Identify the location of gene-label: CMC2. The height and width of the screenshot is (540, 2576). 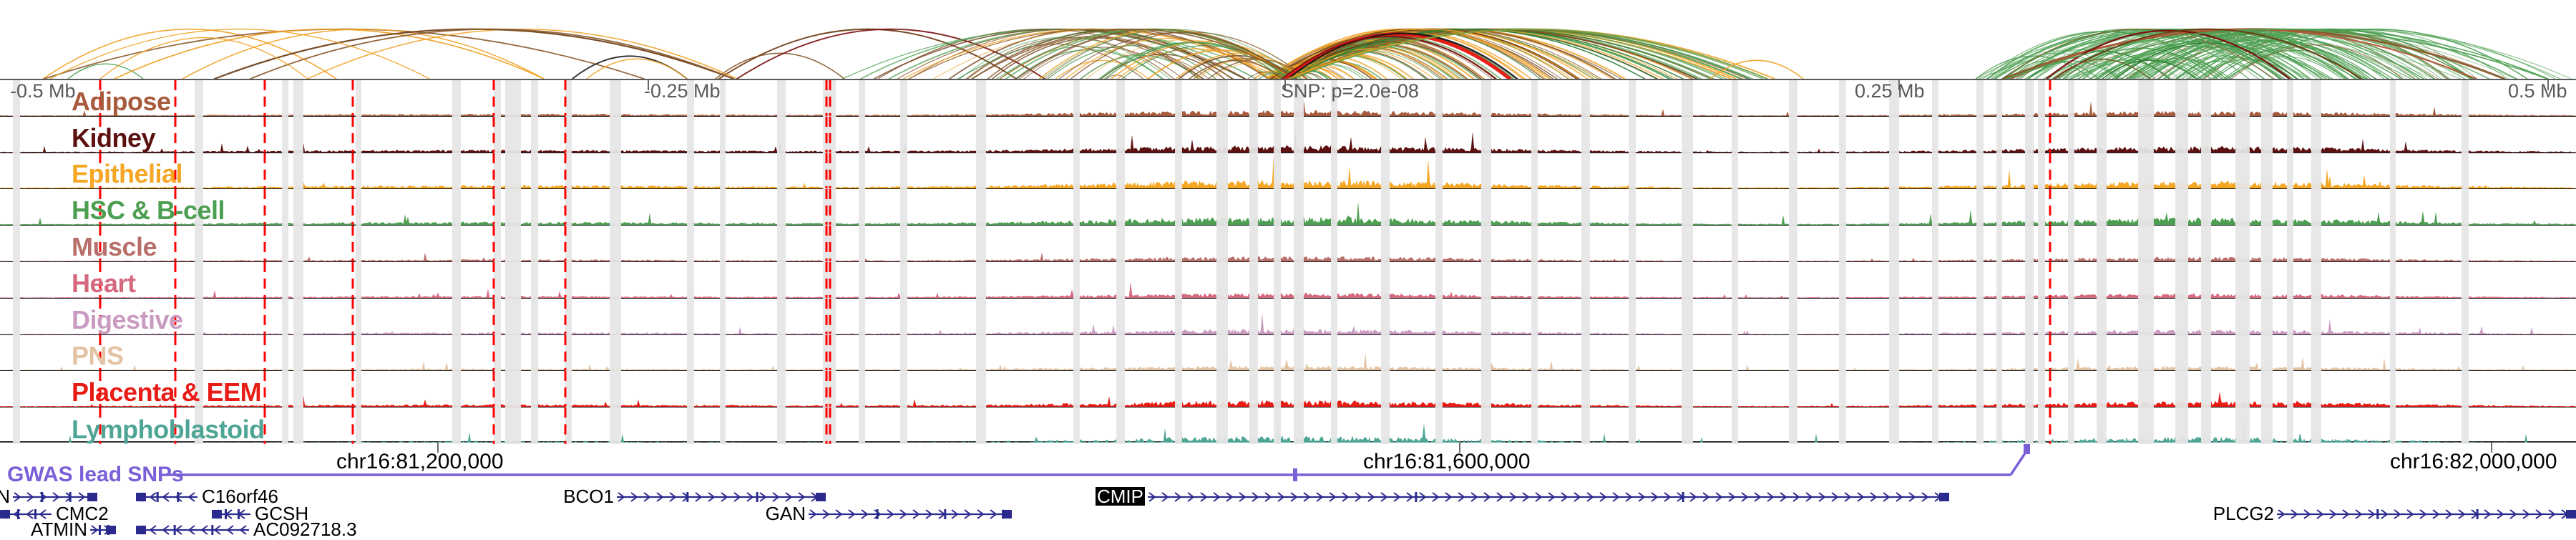
(82, 513).